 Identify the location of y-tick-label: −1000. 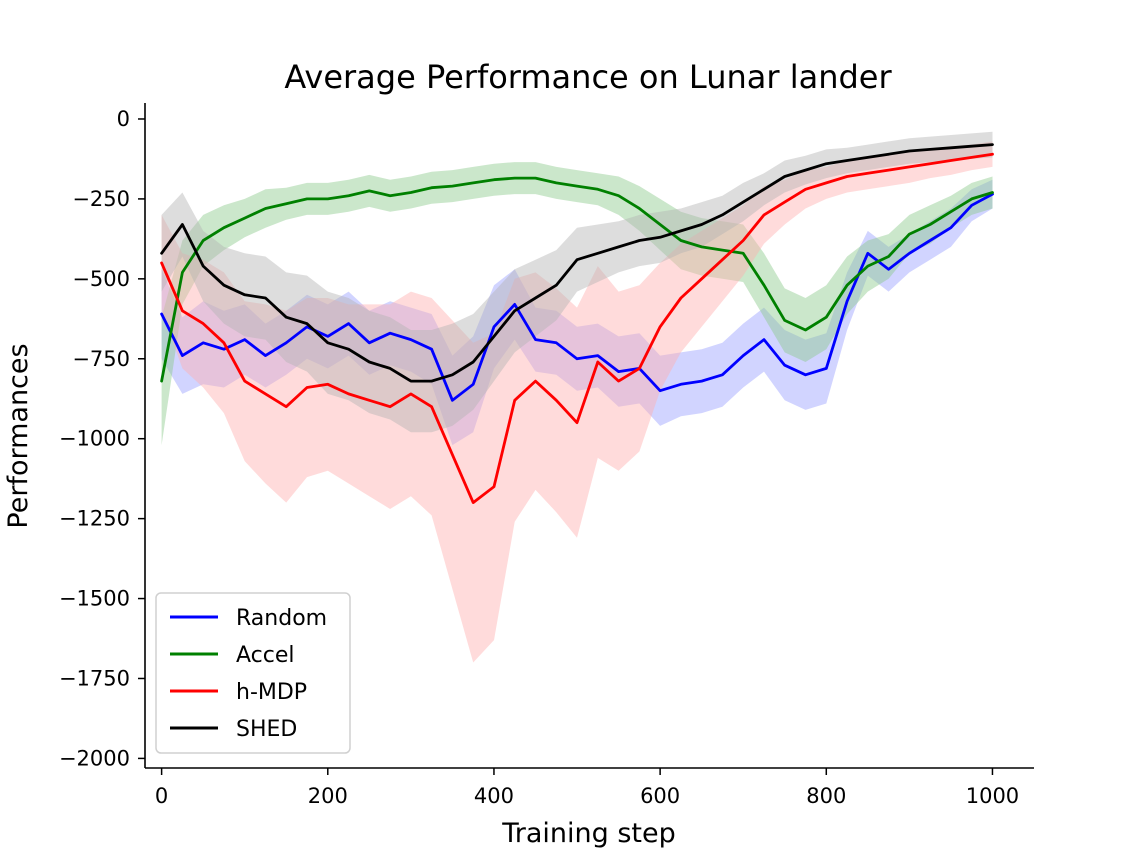
(94, 439).